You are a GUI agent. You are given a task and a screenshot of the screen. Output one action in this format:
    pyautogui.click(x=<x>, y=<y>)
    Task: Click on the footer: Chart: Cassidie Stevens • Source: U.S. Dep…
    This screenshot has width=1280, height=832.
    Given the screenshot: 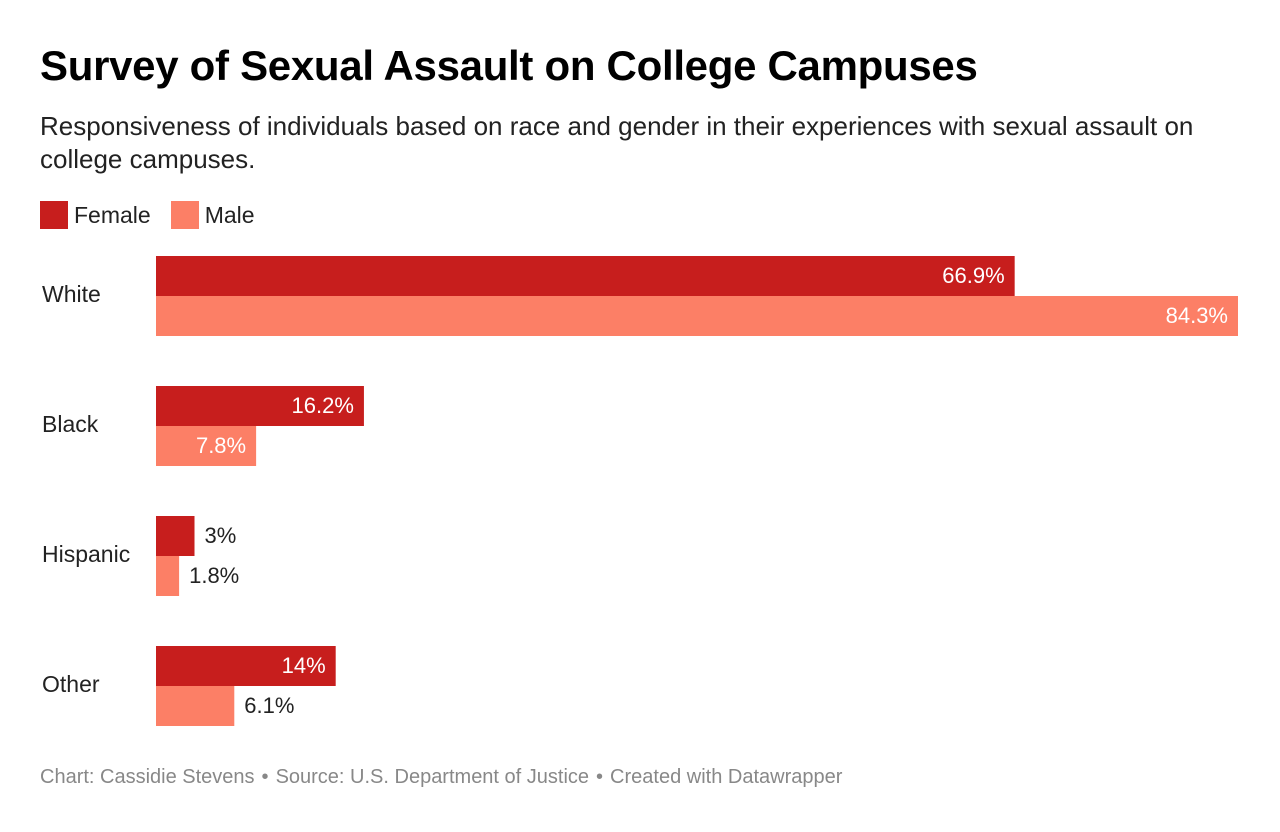 What is the action you would take?
    pyautogui.click(x=441, y=777)
    